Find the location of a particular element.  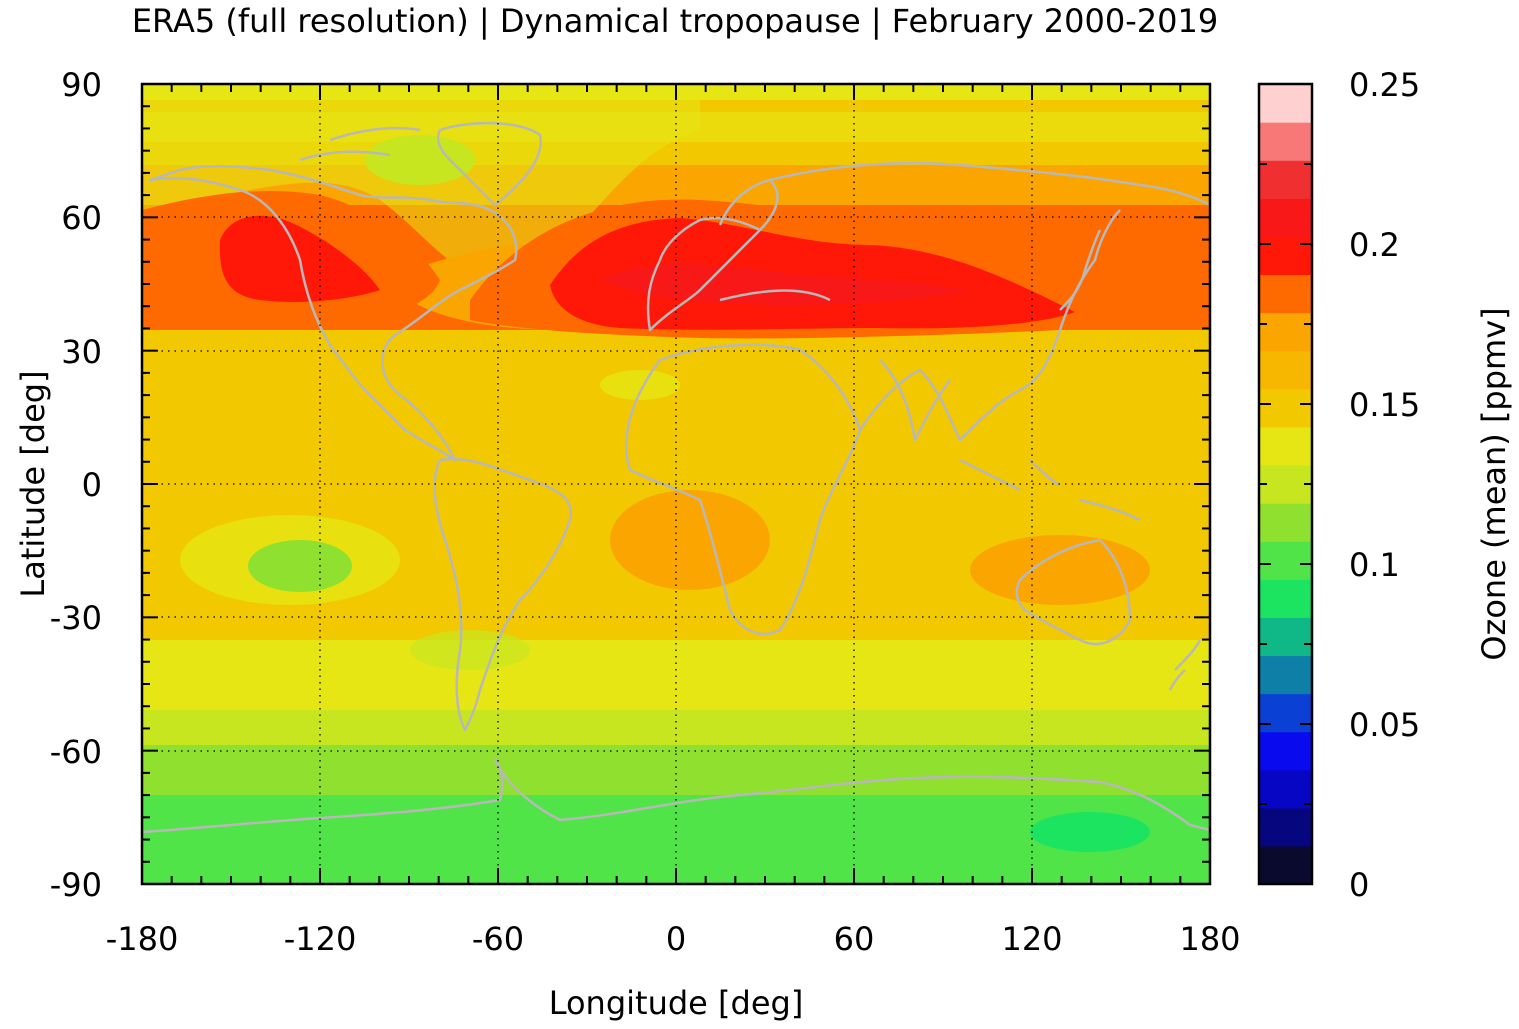

y-tick-label: -30 is located at coordinates (76, 618).